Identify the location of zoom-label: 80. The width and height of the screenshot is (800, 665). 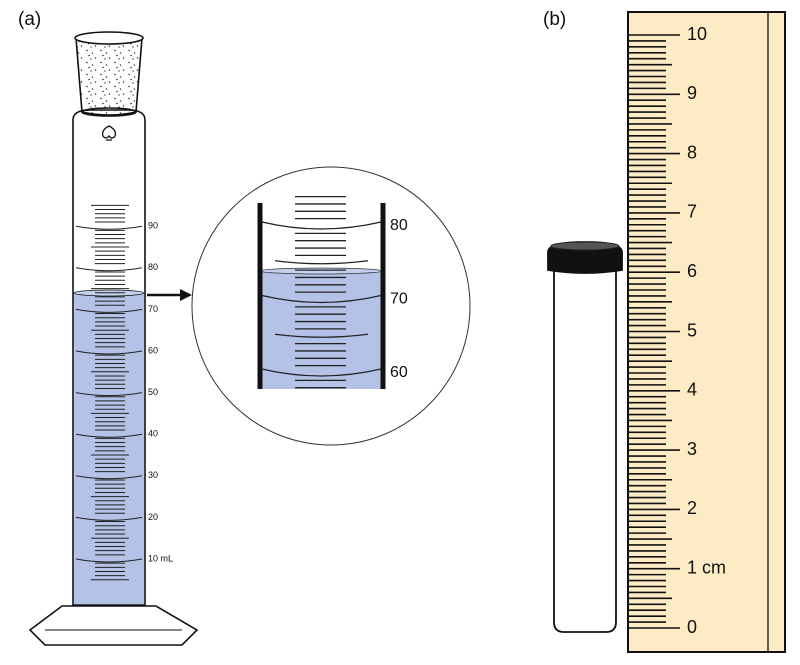
(399, 225).